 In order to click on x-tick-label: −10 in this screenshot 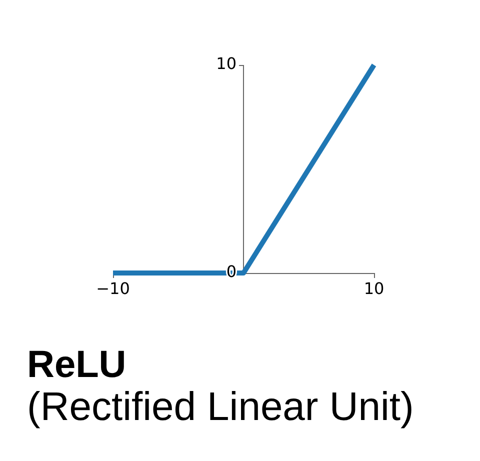, I will do `click(113, 288)`.